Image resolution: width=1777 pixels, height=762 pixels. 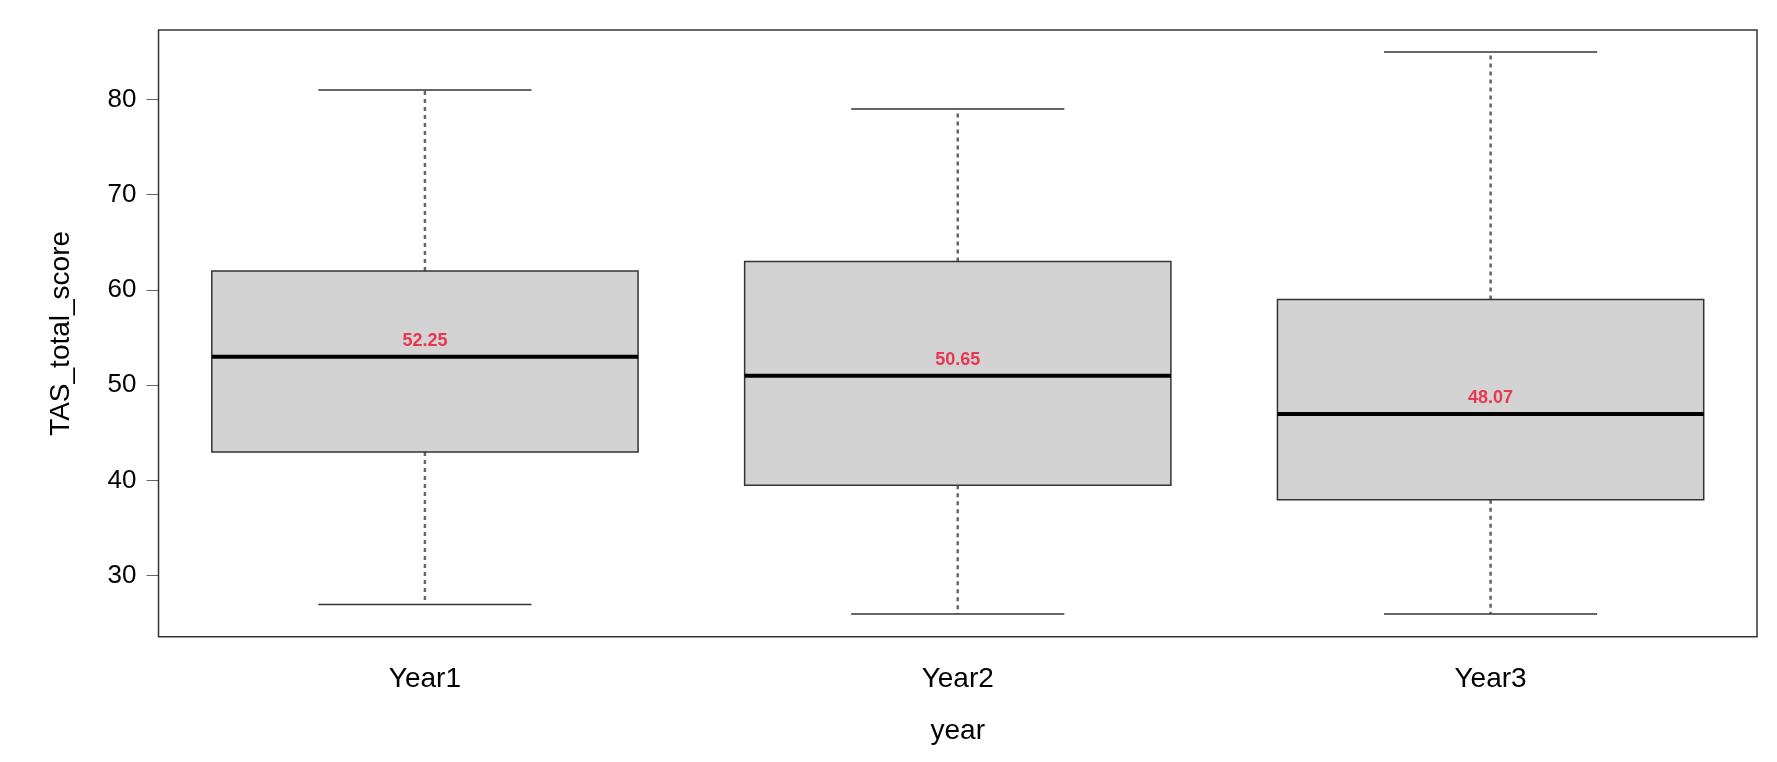 What do you see at coordinates (1491, 396) in the screenshot?
I see `annotation: 48.07` at bounding box center [1491, 396].